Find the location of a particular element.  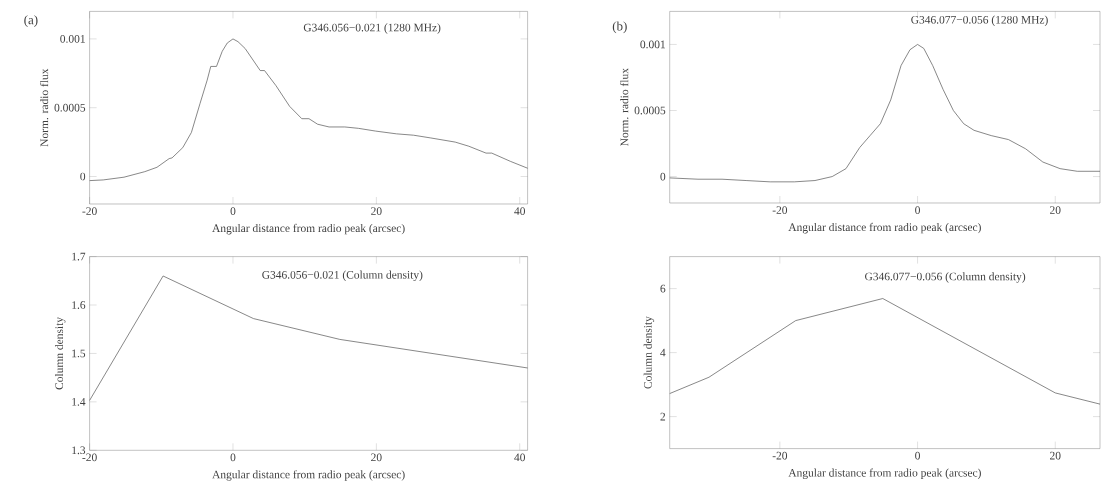

text: (b) is located at coordinates (619, 27).